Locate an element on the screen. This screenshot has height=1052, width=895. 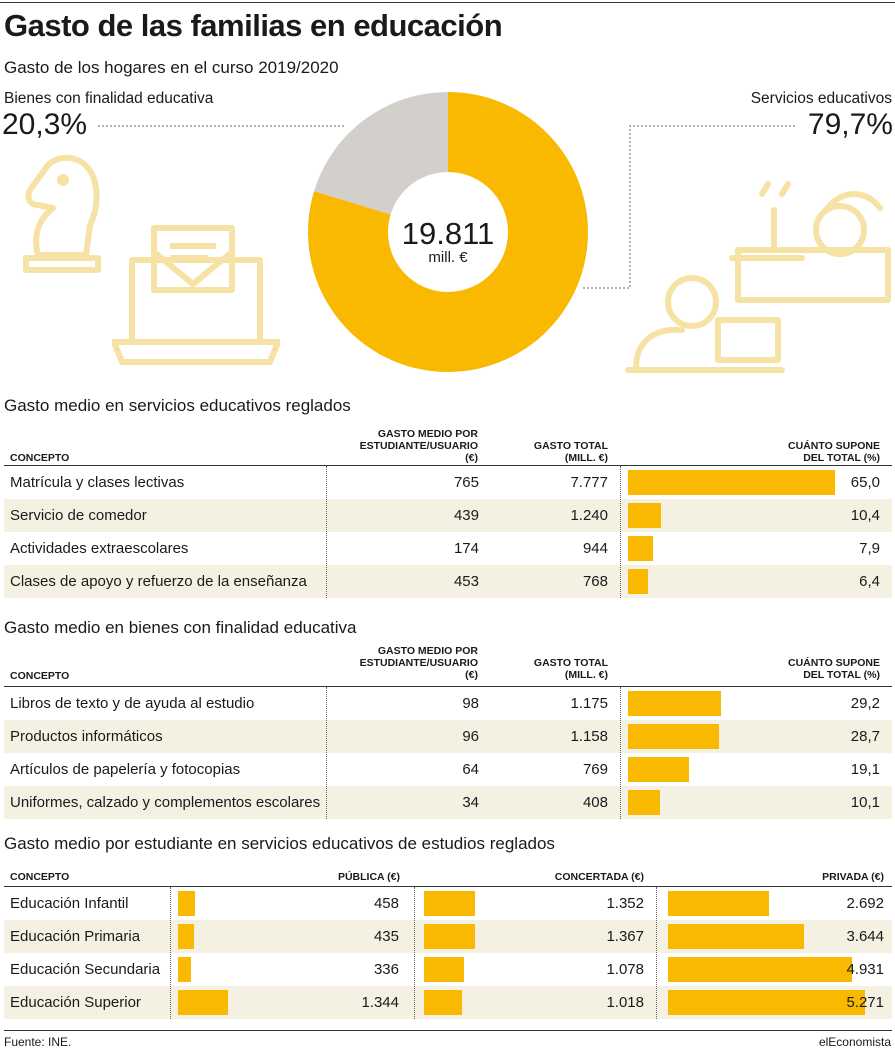
section2-header-concepto: CONCEPTO is located at coordinates (40, 676).